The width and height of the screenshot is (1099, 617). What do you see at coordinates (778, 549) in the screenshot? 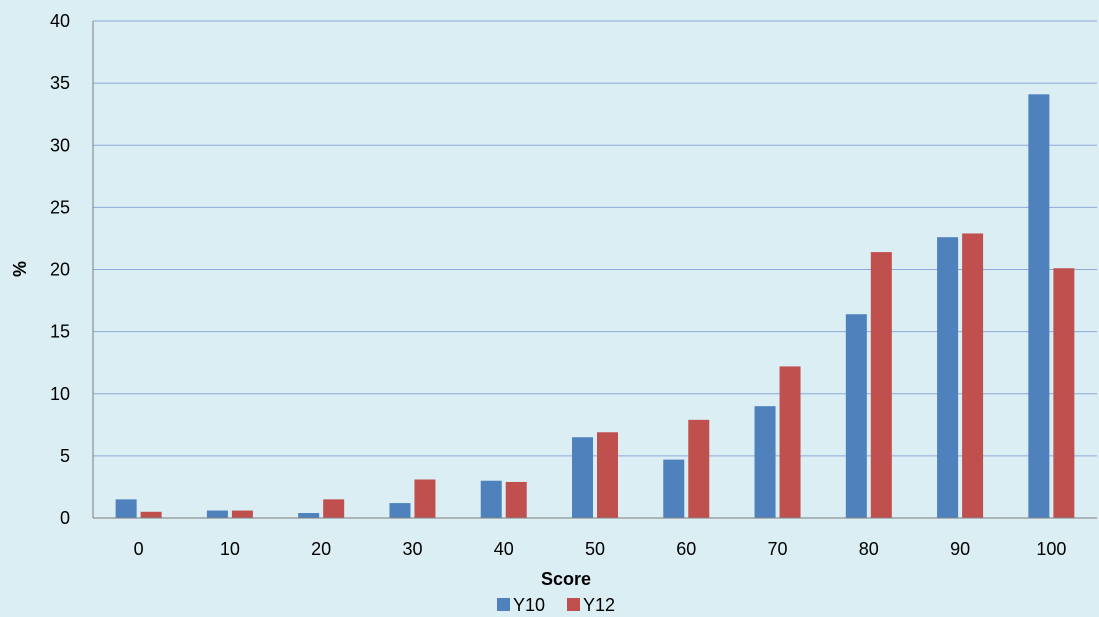
I see `x-tick-label: 70` at bounding box center [778, 549].